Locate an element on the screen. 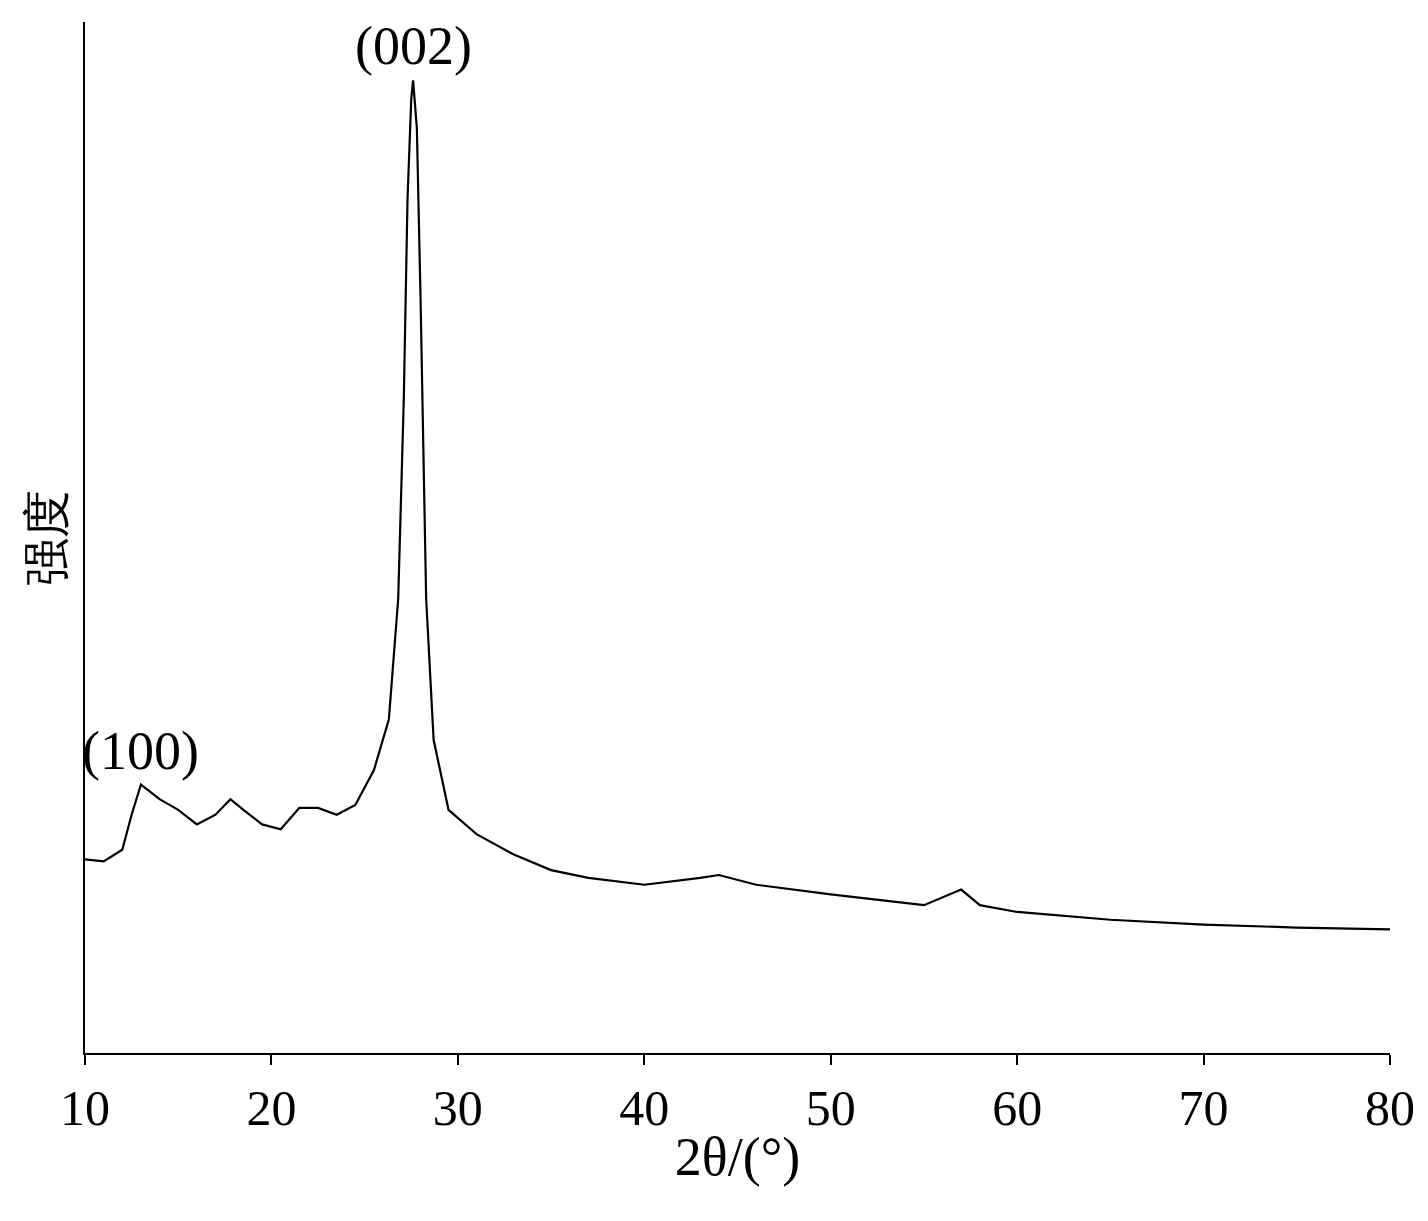 The image size is (1428, 1221). x-tick-label: 60 is located at coordinates (1017, 1108).